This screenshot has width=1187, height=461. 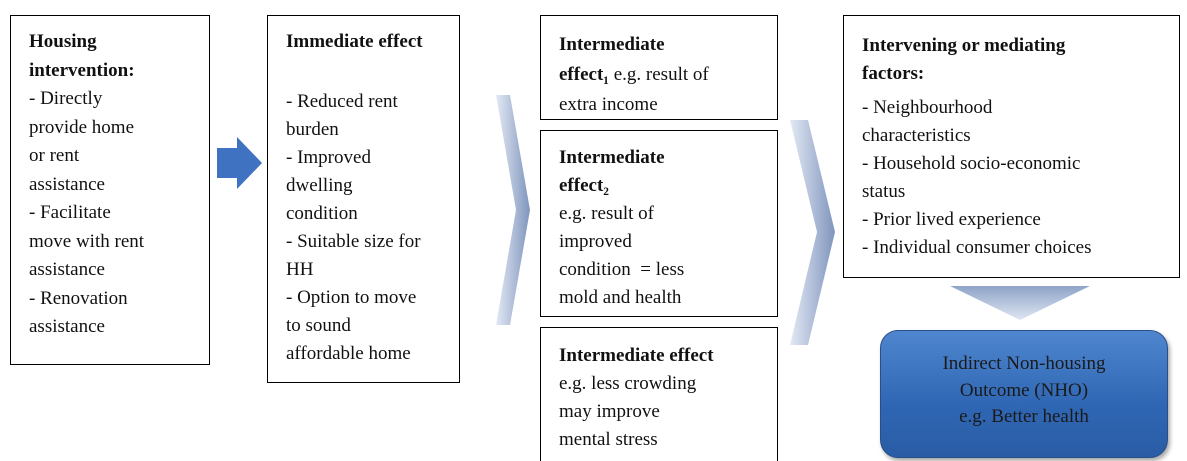 I want to click on text-line: - Renovation, so click(x=119, y=299).